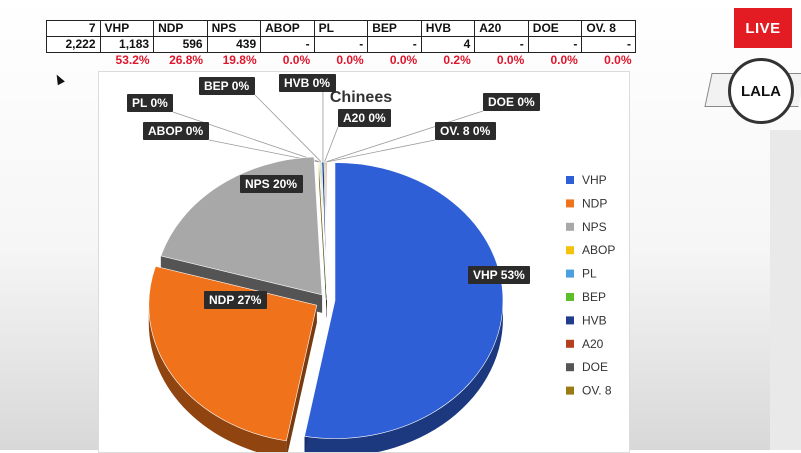 This screenshot has width=801, height=453. I want to click on table-cell: 26.8%, so click(186, 60).